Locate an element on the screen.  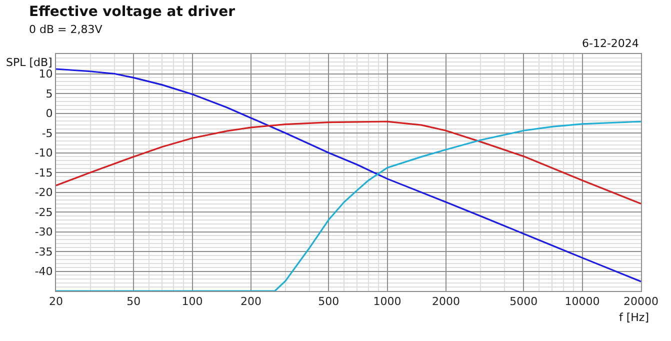
x-tick-label: 500 is located at coordinates (329, 301).